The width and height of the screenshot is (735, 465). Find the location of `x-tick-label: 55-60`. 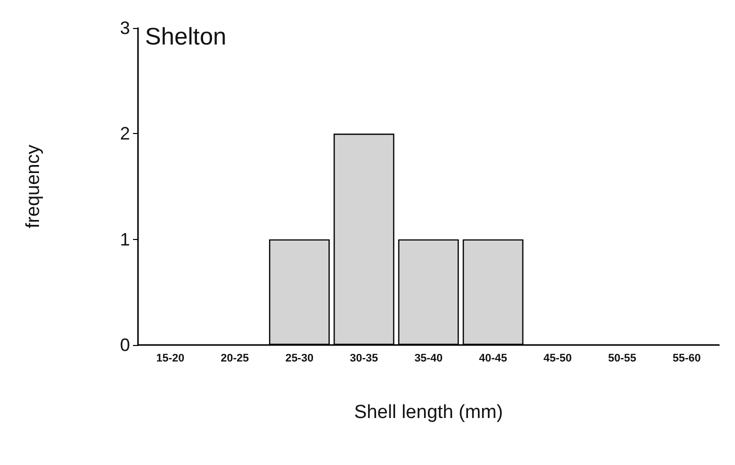

x-tick-label: 55-60 is located at coordinates (686, 358).